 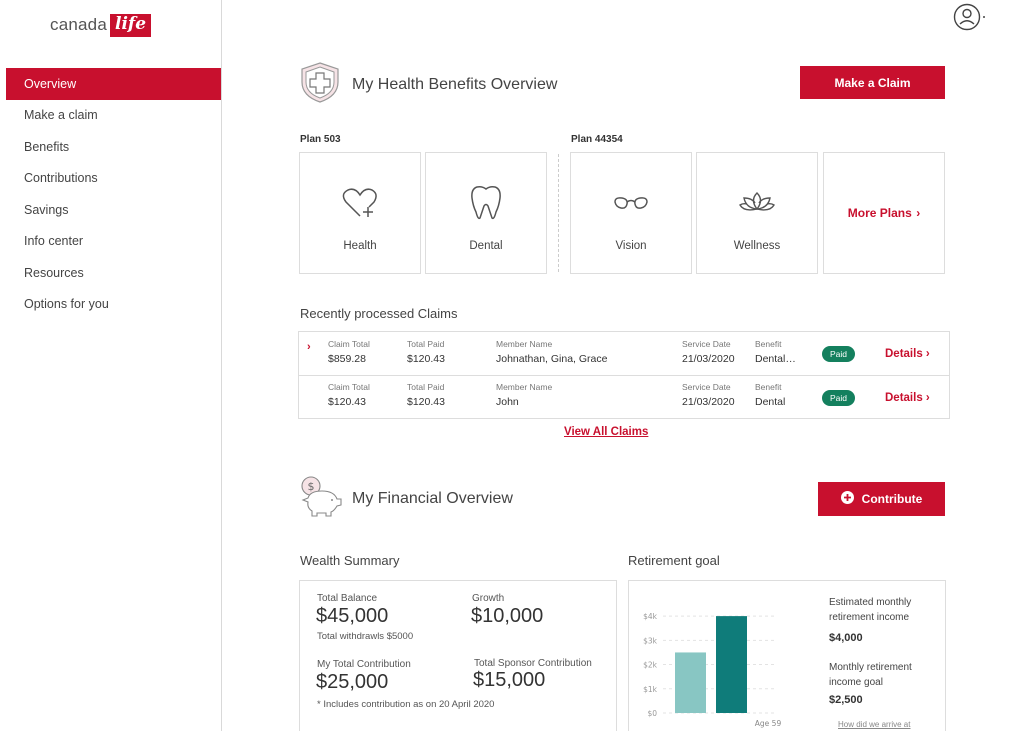 I want to click on health-title: My Health Benefits Overview, so click(x=455, y=84).